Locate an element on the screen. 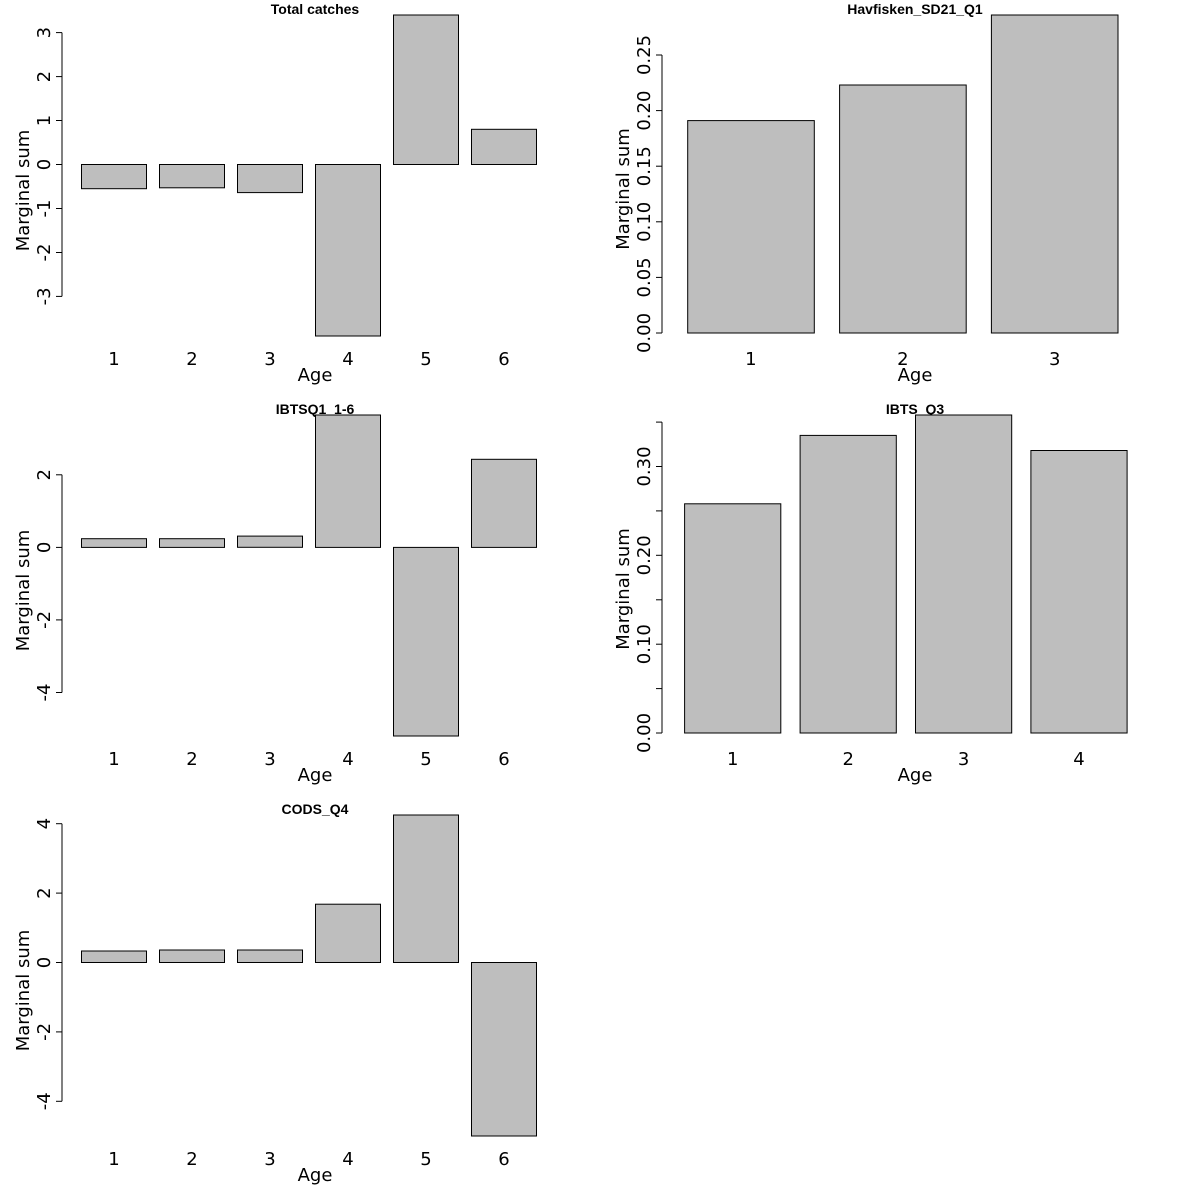 This screenshot has width=1200, height=1200. y-tick-label: 0.30 is located at coordinates (644, 466).